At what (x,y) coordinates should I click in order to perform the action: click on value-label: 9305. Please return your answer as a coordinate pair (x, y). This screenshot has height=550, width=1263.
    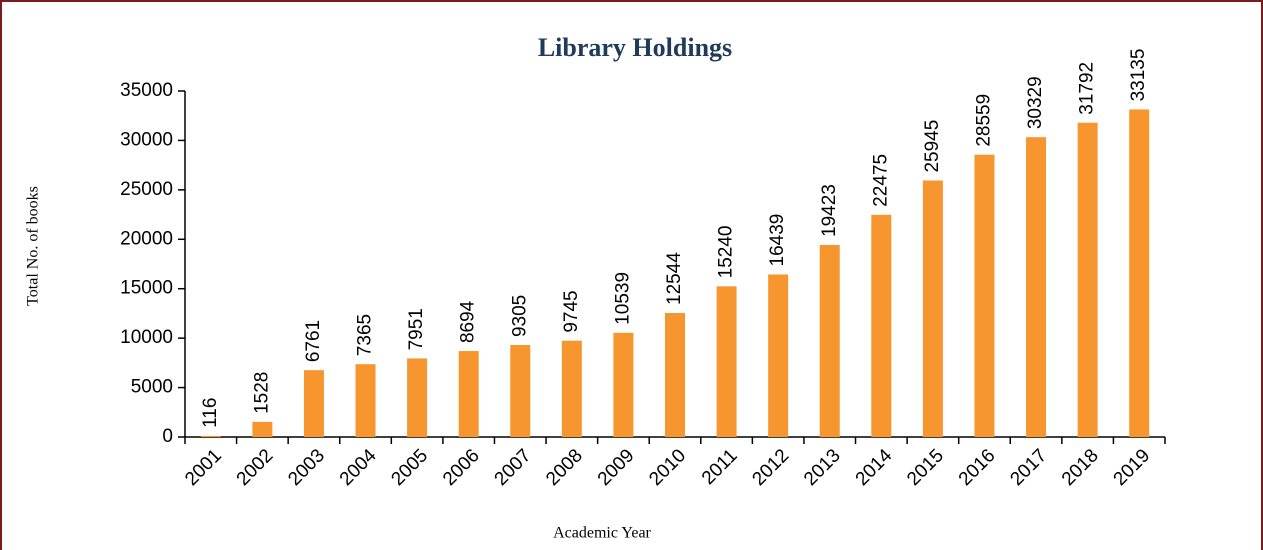
    Looking at the image, I should click on (519, 316).